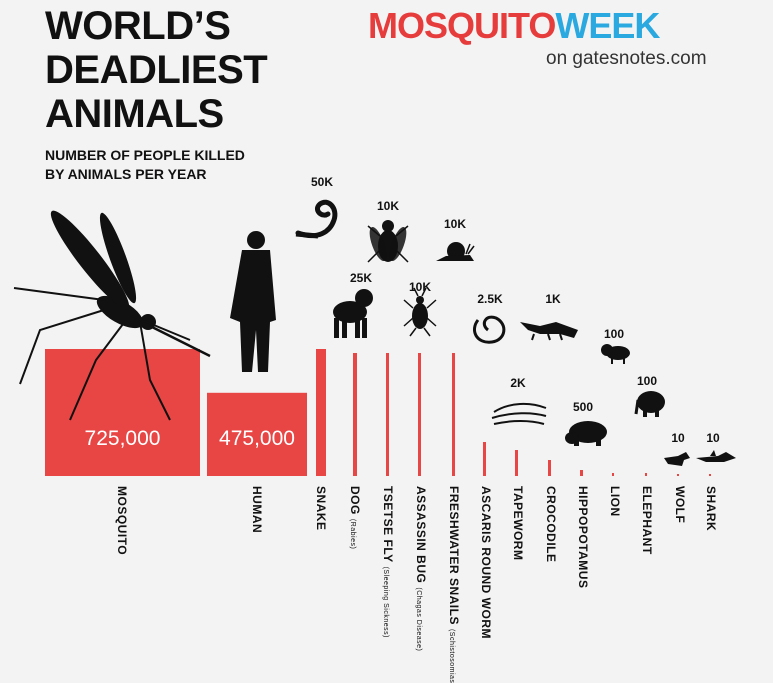  Describe the element at coordinates (646, 474) in the screenshot. I see `bar-elephant` at that location.